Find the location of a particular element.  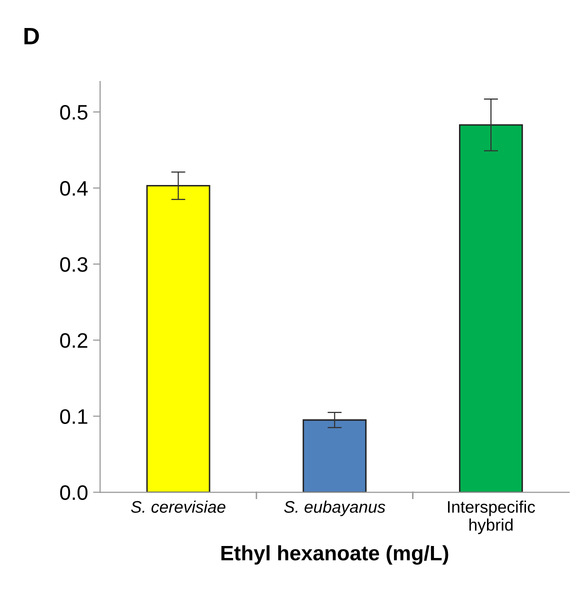

y-tick-label: 0.4 is located at coordinates (74, 188).